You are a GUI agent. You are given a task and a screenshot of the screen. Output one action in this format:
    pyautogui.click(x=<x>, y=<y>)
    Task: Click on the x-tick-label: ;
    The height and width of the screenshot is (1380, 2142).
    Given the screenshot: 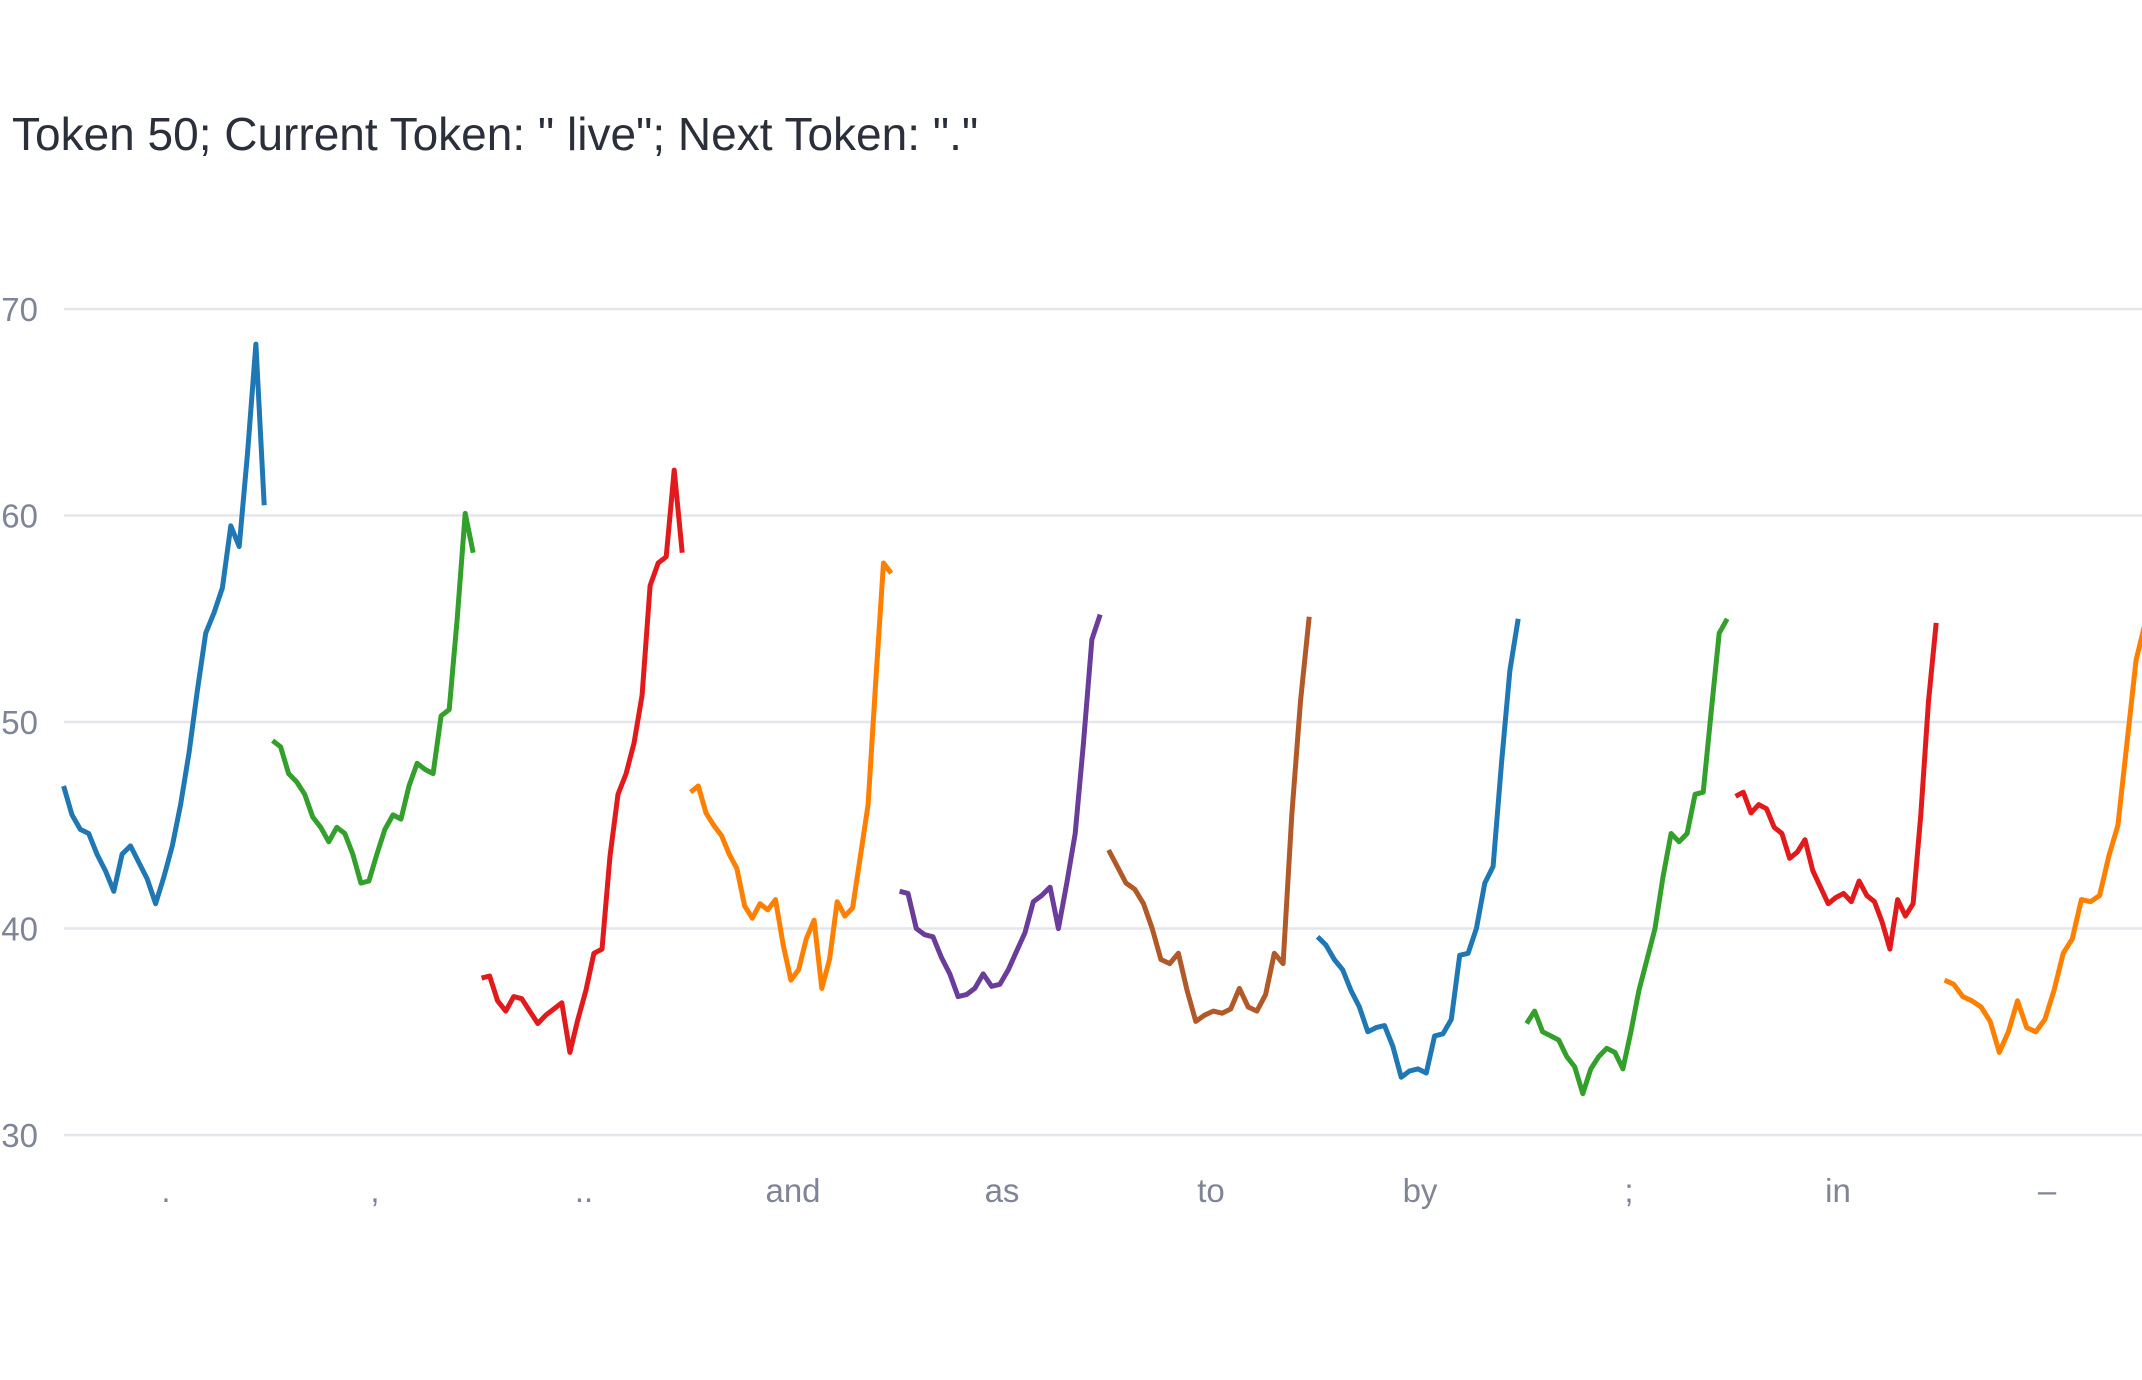 What is the action you would take?
    pyautogui.click(x=1628, y=1190)
    